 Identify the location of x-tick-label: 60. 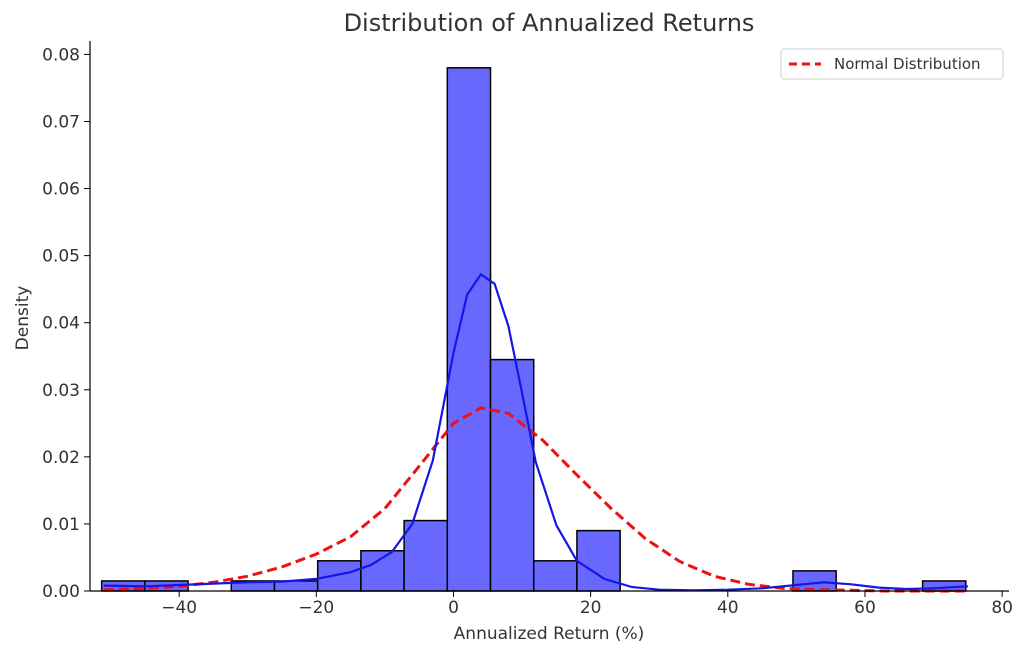
(865, 608).